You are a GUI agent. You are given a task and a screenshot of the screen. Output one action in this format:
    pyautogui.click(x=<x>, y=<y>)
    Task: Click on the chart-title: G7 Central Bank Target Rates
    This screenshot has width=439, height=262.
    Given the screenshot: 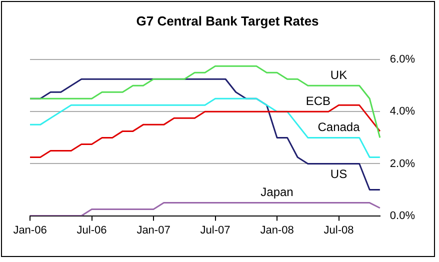 What is the action you would take?
    pyautogui.click(x=227, y=20)
    